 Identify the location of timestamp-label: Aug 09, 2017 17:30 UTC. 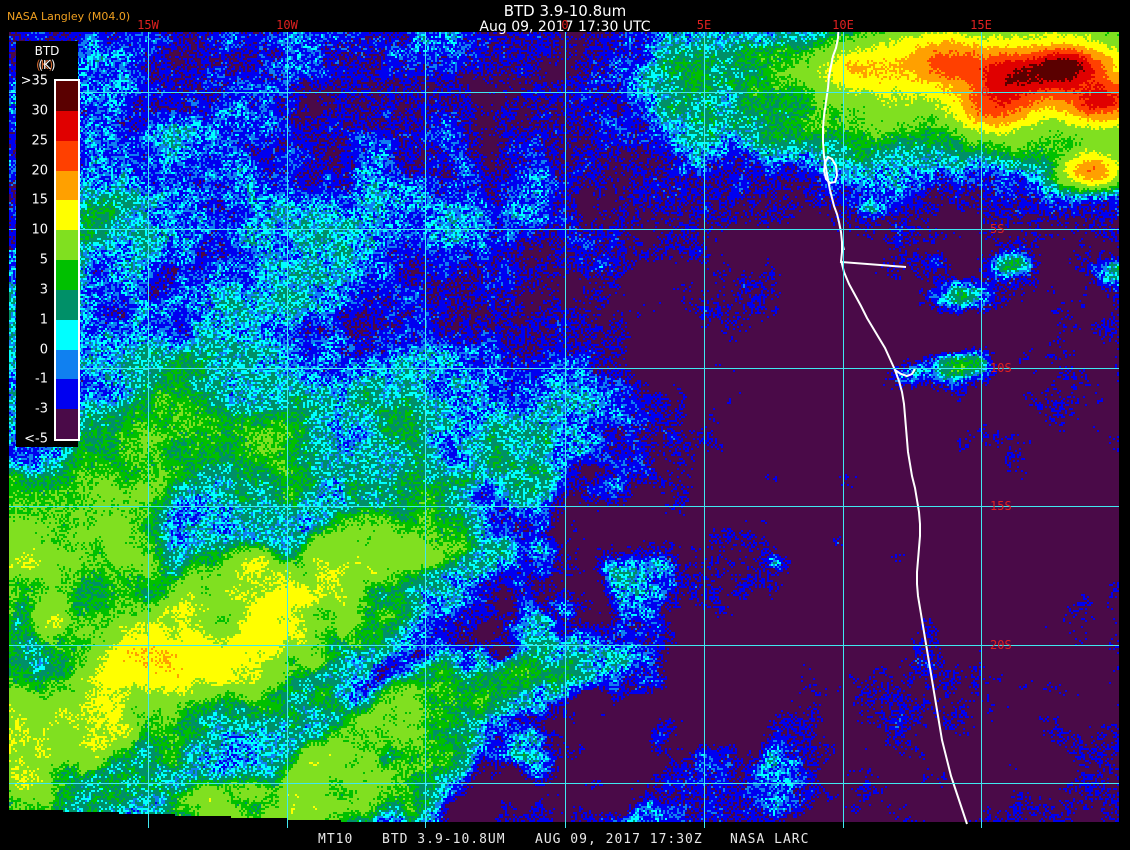
(565, 27).